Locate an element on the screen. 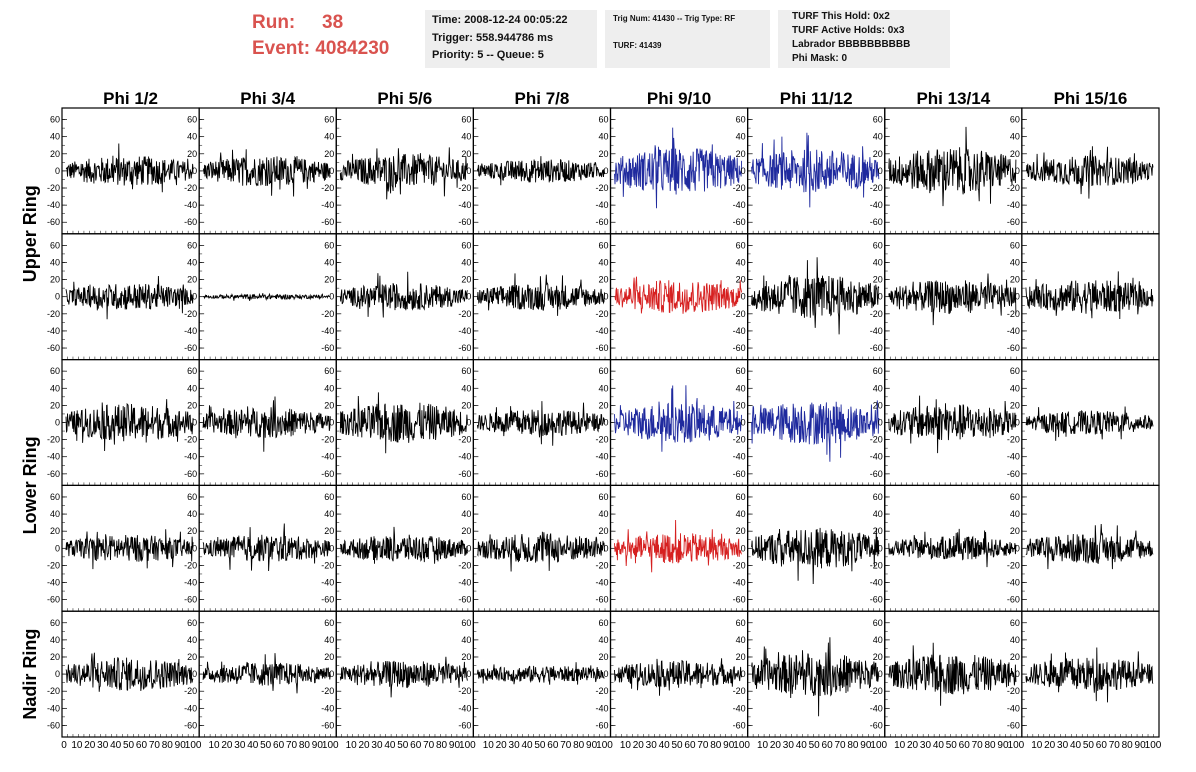 Image resolution: width=1196 pixels, height=772 pixels. column-title: Phi 11/12 is located at coordinates (816, 98).